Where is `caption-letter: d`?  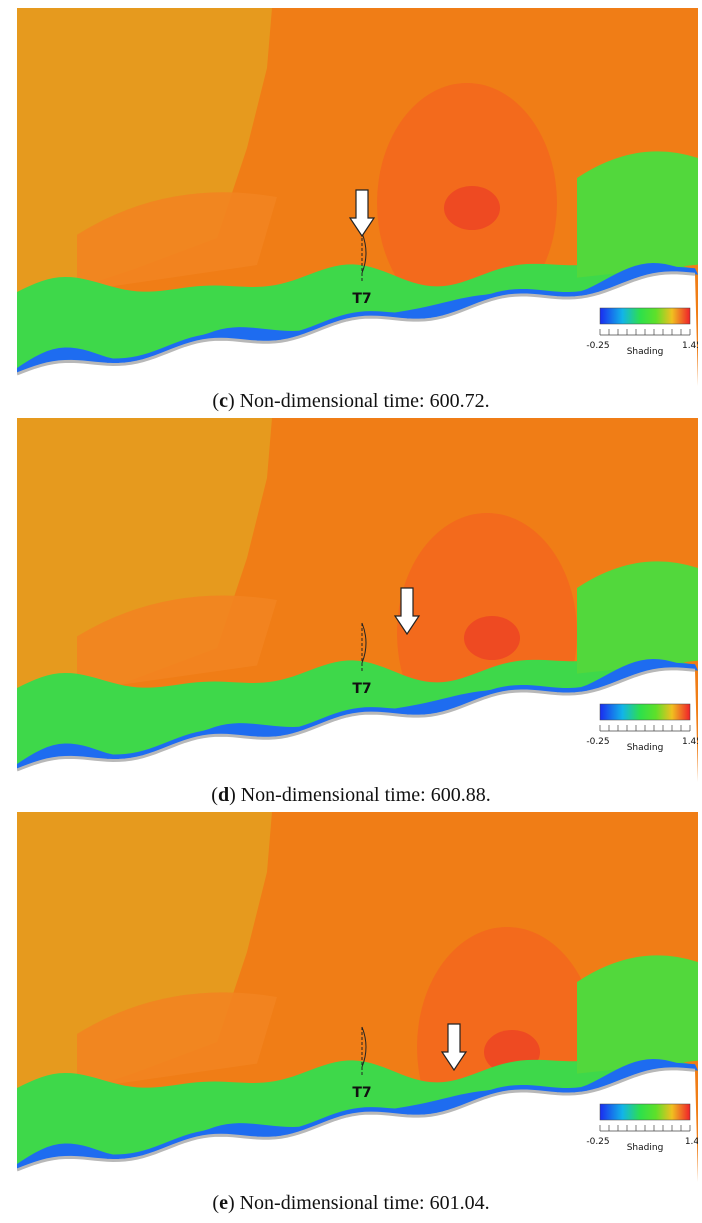
caption-letter: d is located at coordinates (223, 795).